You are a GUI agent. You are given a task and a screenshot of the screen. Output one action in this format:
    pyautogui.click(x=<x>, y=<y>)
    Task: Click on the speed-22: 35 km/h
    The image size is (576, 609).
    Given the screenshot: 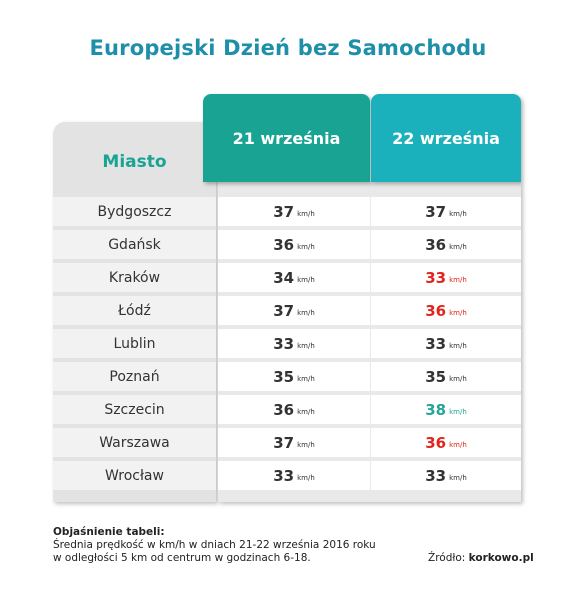 What is the action you would take?
    pyautogui.click(x=446, y=376)
    